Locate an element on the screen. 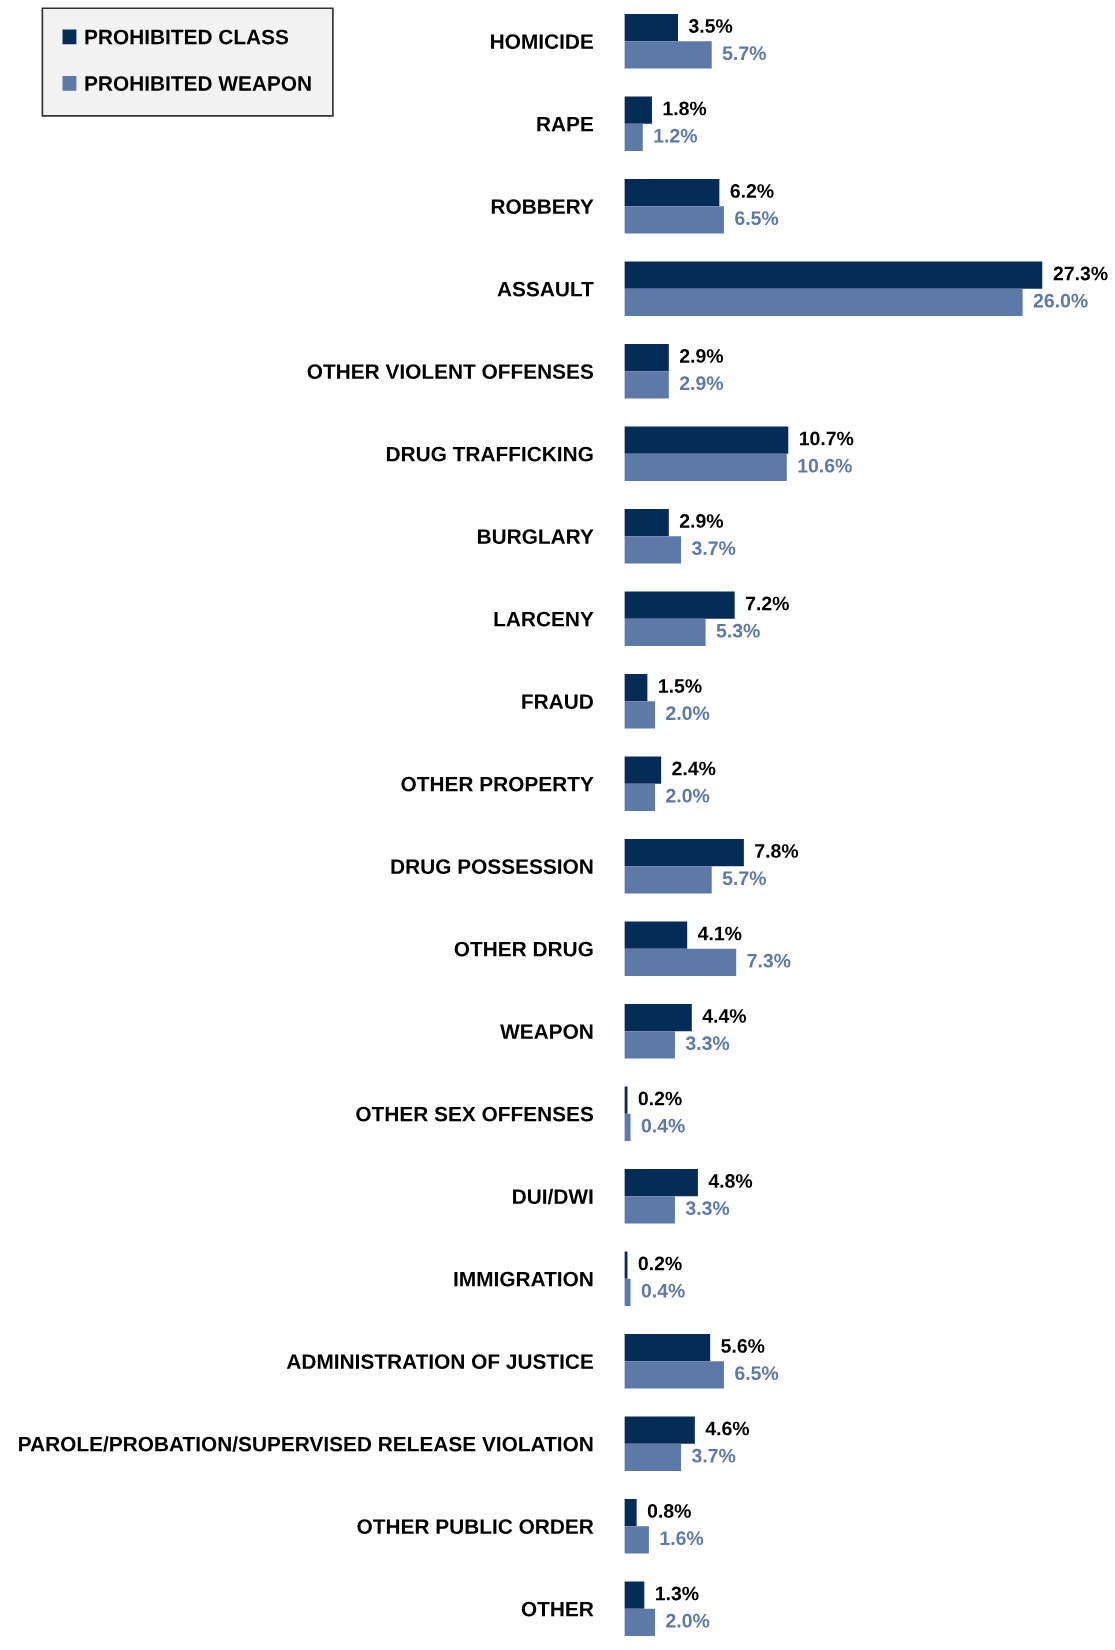 This screenshot has width=1115, height=1650. data-label: 1.5% is located at coordinates (680, 686).